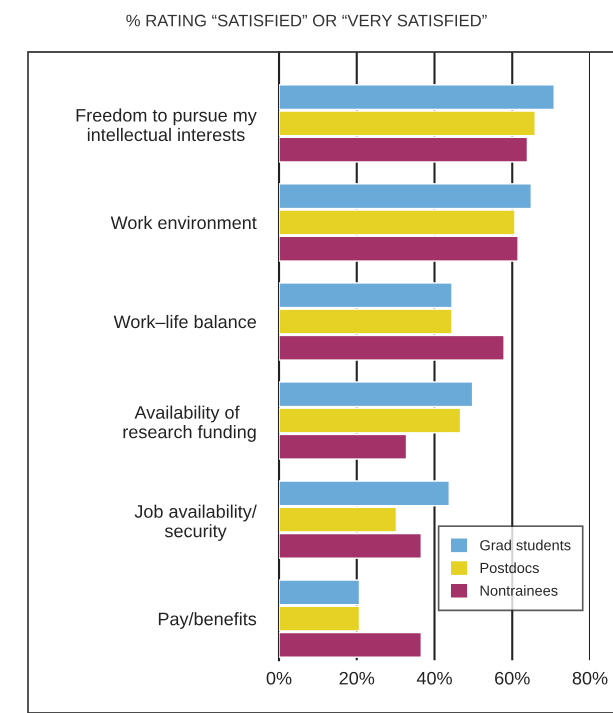 This screenshot has width=613, height=713. Describe the element at coordinates (306, 20) in the screenshot. I see `chart-title: % RATING “SATISFIED” OR “VERY SATISFIED”` at that location.